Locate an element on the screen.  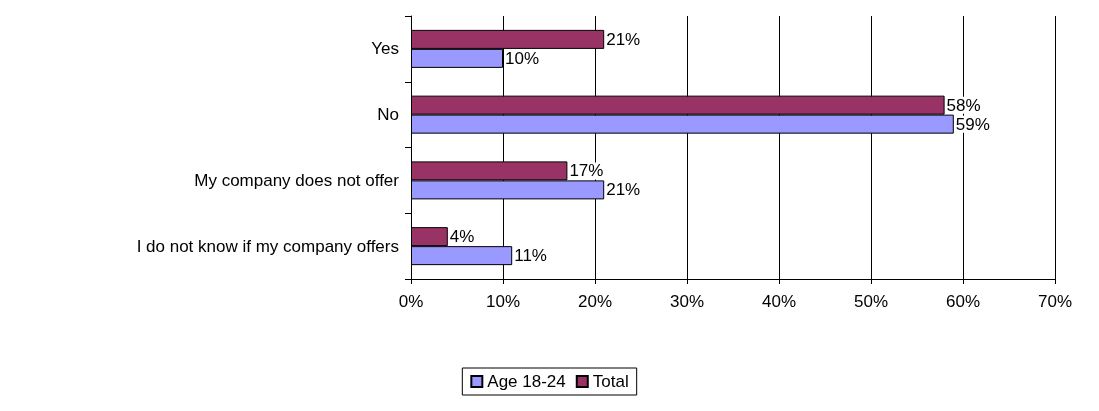
data-label: 10% is located at coordinates (522, 58).